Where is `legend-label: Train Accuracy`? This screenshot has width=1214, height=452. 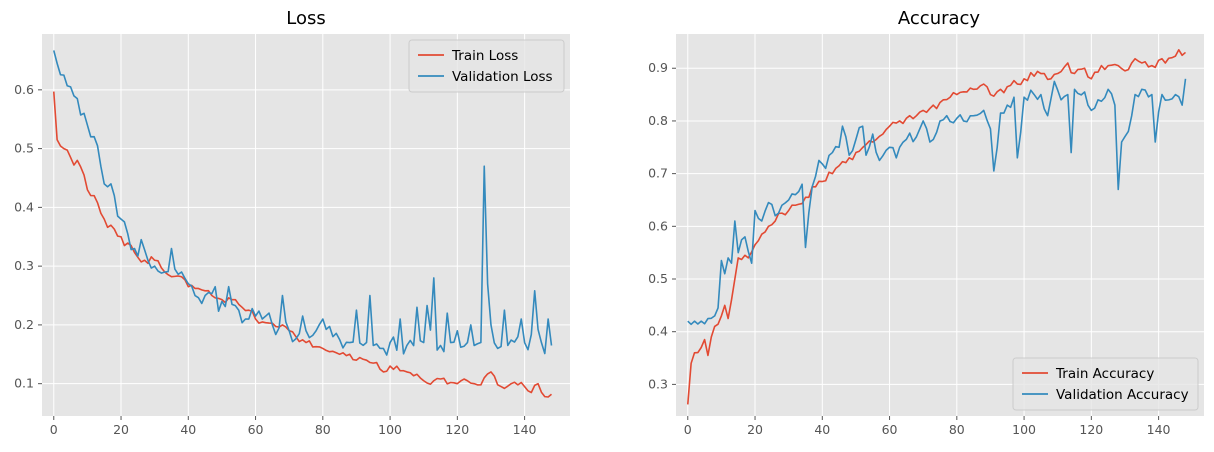 legend-label: Train Accuracy is located at coordinates (1104, 374).